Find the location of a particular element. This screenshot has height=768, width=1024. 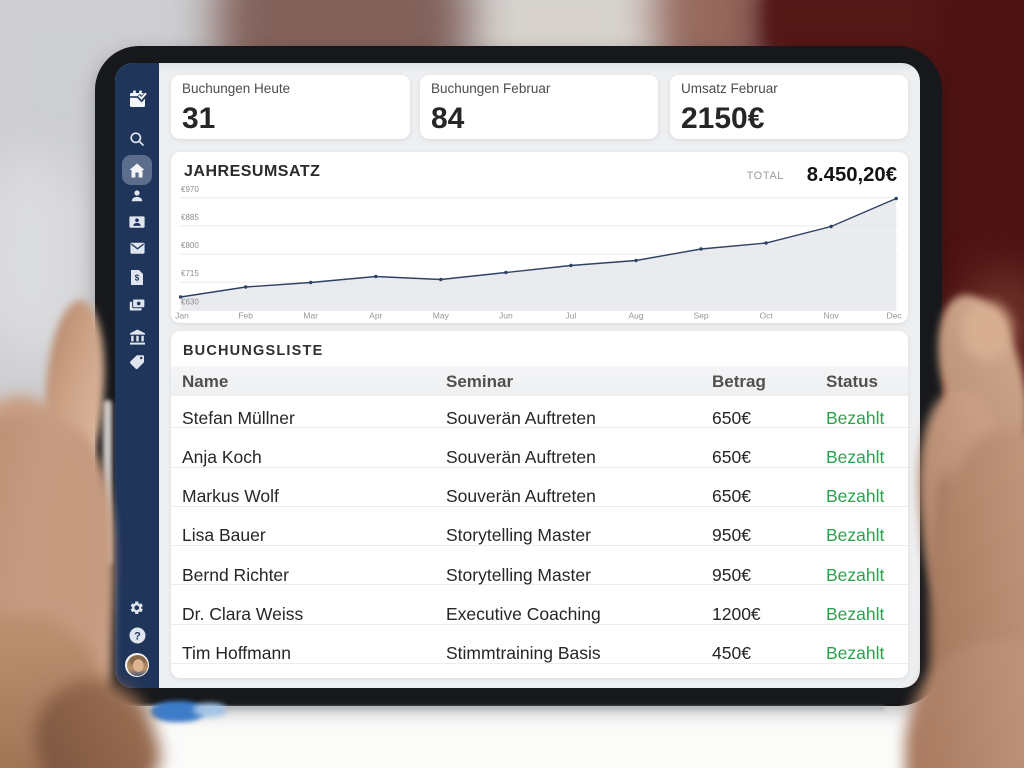

svg-text: €630 is located at coordinates (190, 301).